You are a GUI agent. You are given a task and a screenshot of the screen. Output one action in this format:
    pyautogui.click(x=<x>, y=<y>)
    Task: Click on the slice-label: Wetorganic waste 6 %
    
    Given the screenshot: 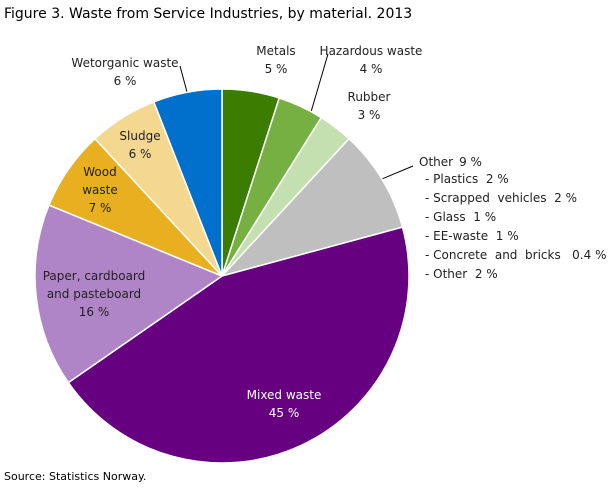 What is the action you would take?
    pyautogui.click(x=125, y=72)
    